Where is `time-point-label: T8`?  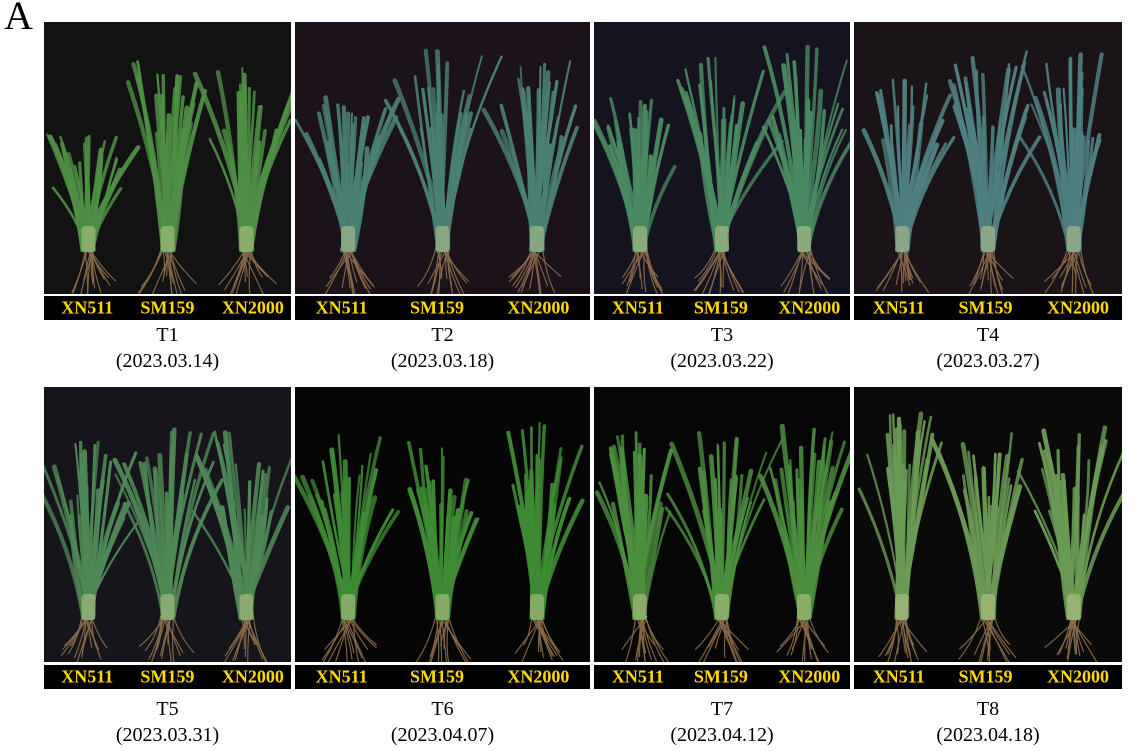 time-point-label: T8 is located at coordinates (988, 709).